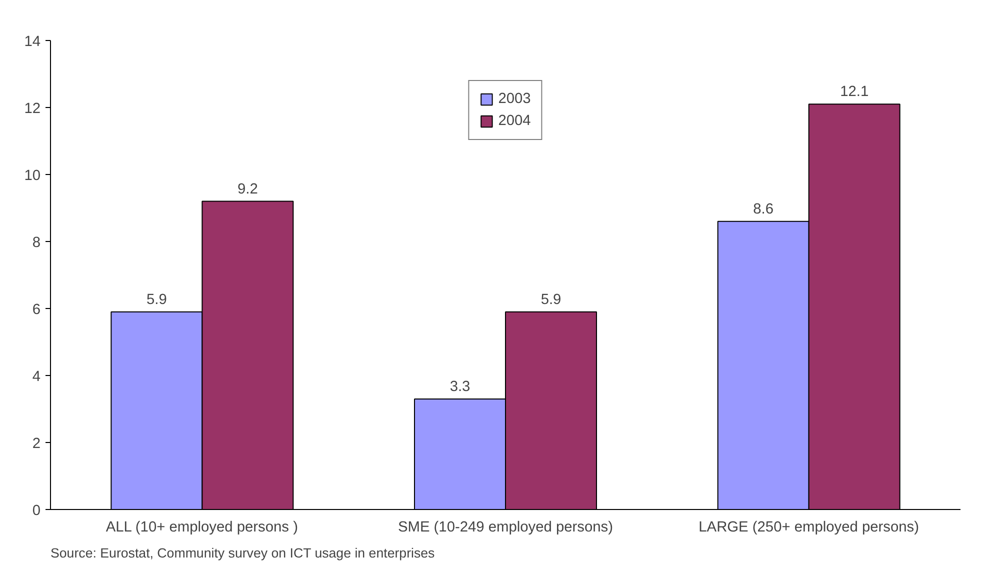 Image resolution: width=994 pixels, height=569 pixels. Describe the element at coordinates (809, 528) in the screenshot. I see `x-tick-label: LARGE (250+ employed persons)` at that location.